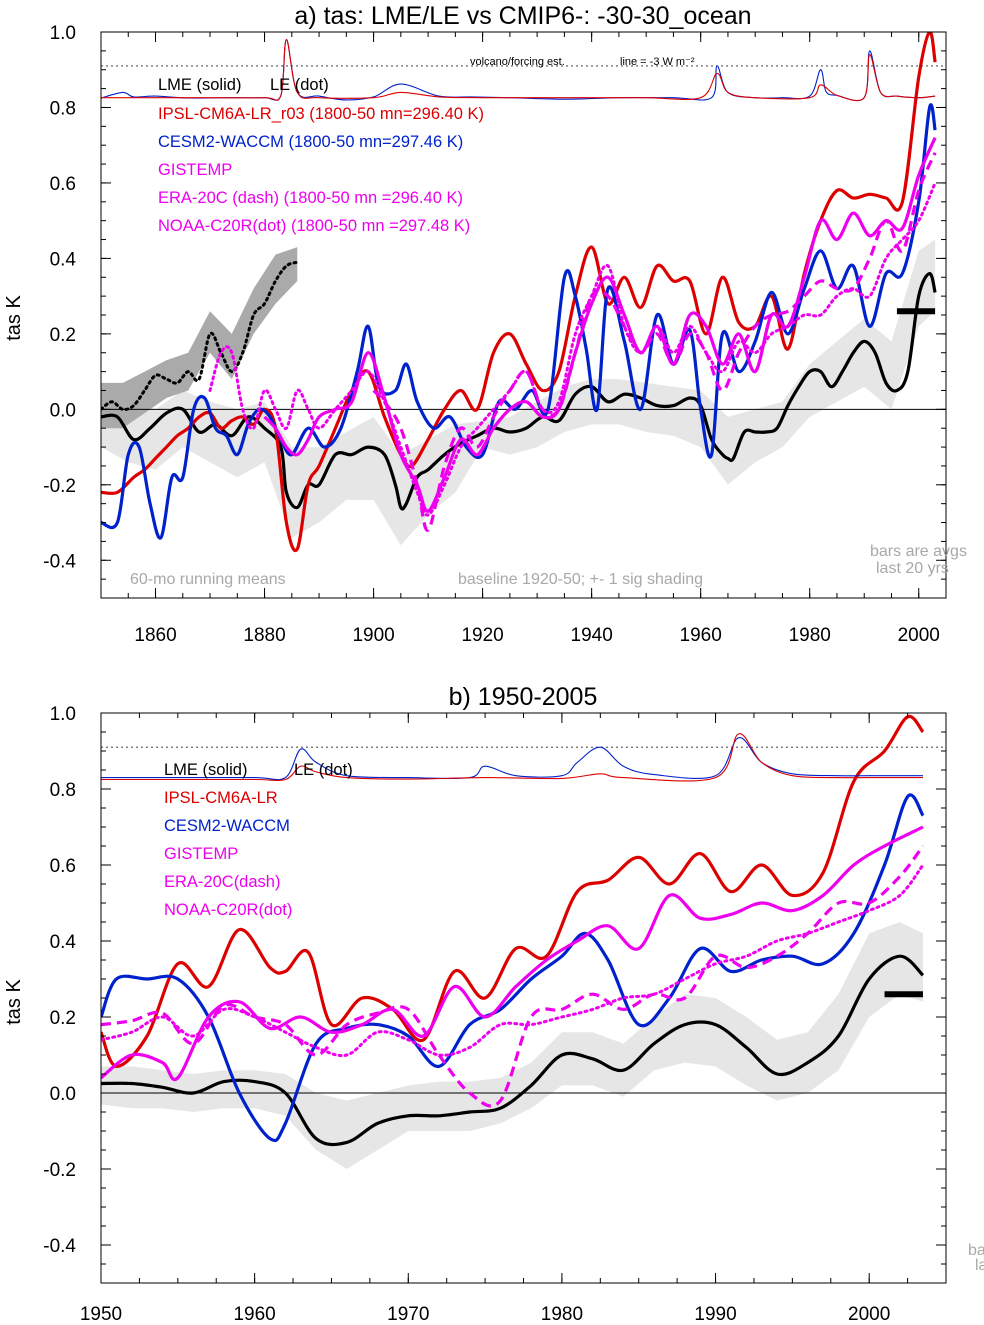 The width and height of the screenshot is (984, 1325). What do you see at coordinates (810, 635) in the screenshot?
I see `panel-a-x-tick-label: 1980` at bounding box center [810, 635].